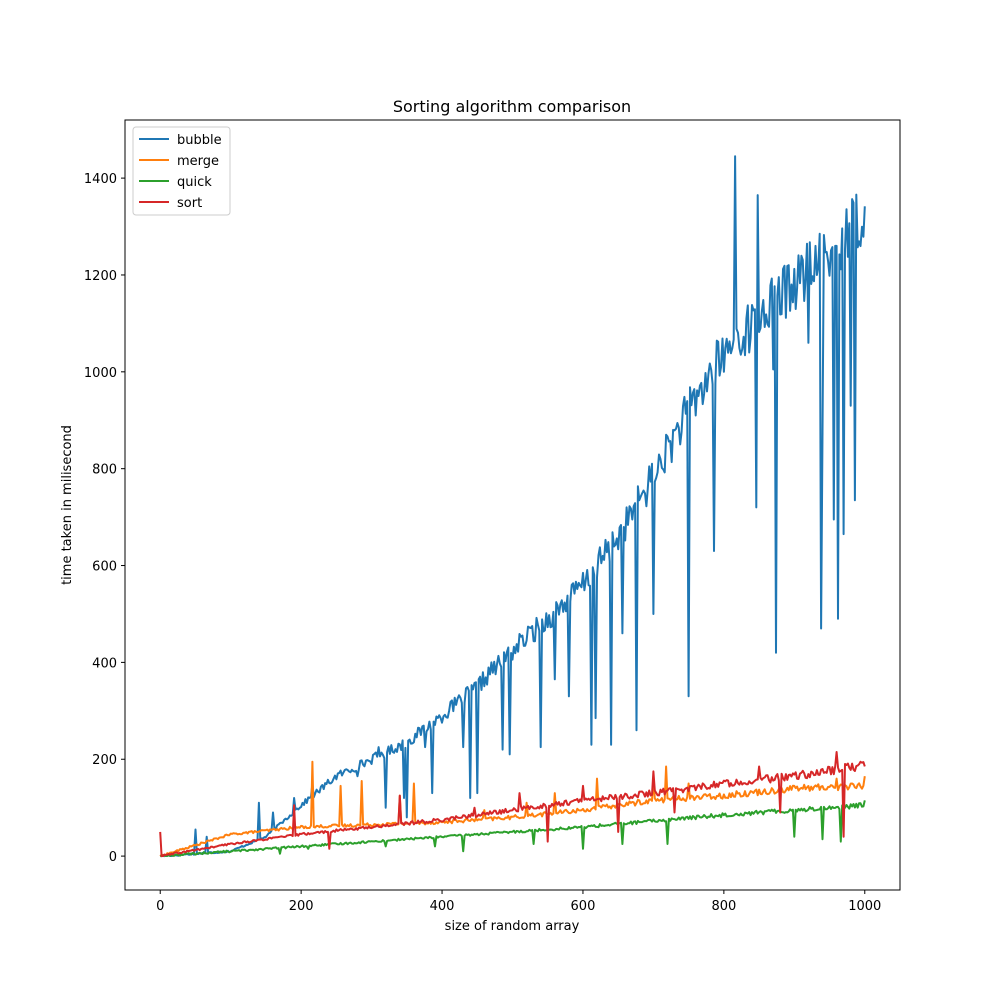  I want to click on legend-box, so click(181, 171).